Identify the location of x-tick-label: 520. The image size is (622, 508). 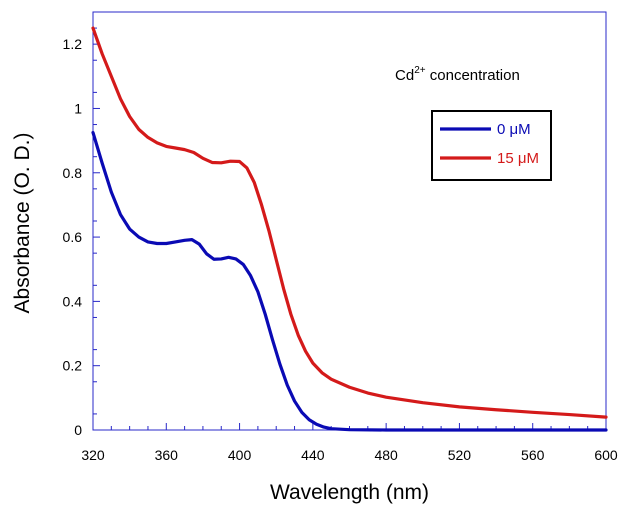
(460, 455).